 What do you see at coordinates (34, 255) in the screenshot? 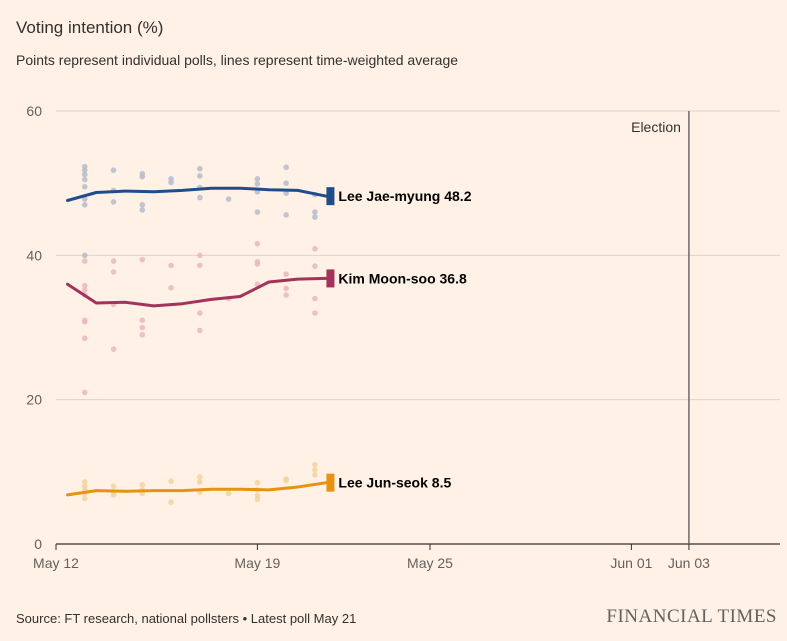
I see `y-tick-label: 40` at bounding box center [34, 255].